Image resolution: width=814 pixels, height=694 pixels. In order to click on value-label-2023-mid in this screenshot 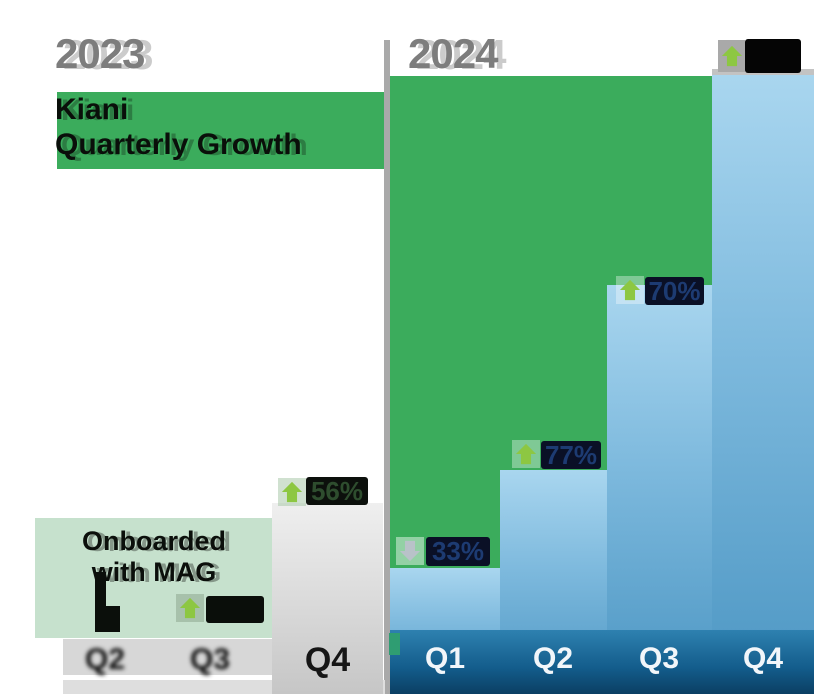, I will do `click(235, 609)`.